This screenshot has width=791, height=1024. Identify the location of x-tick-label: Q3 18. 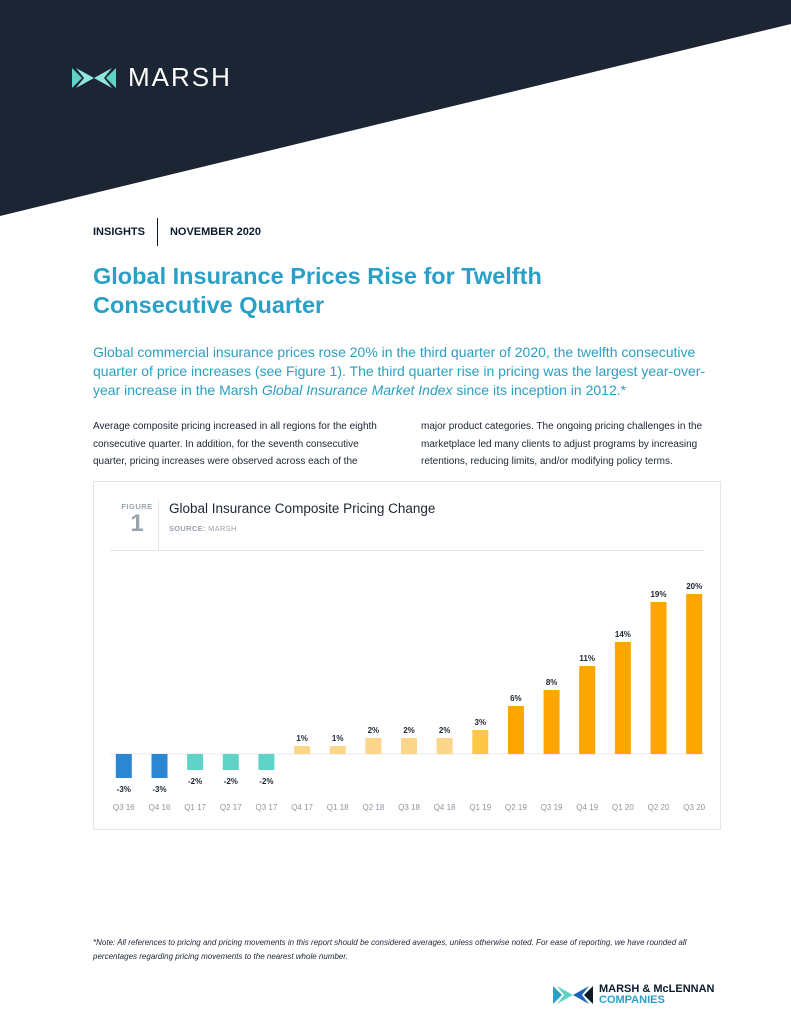
(409, 807).